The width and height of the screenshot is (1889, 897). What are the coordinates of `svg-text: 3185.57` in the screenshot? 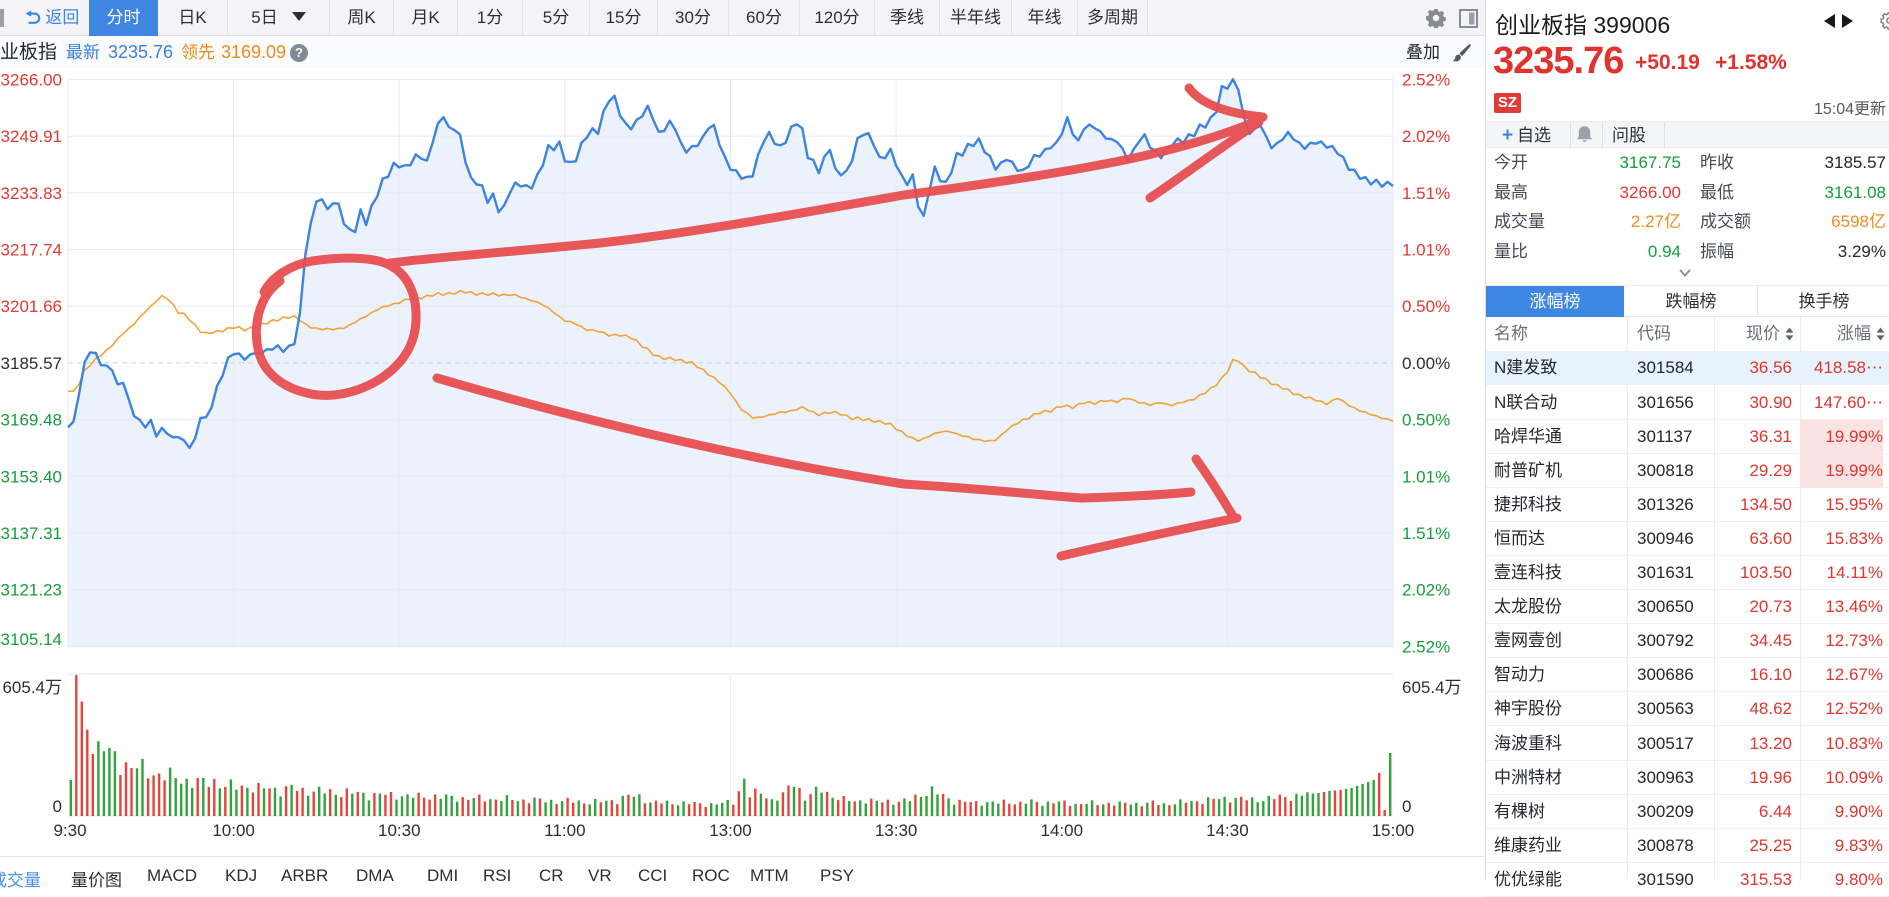 It's located at (31, 363).